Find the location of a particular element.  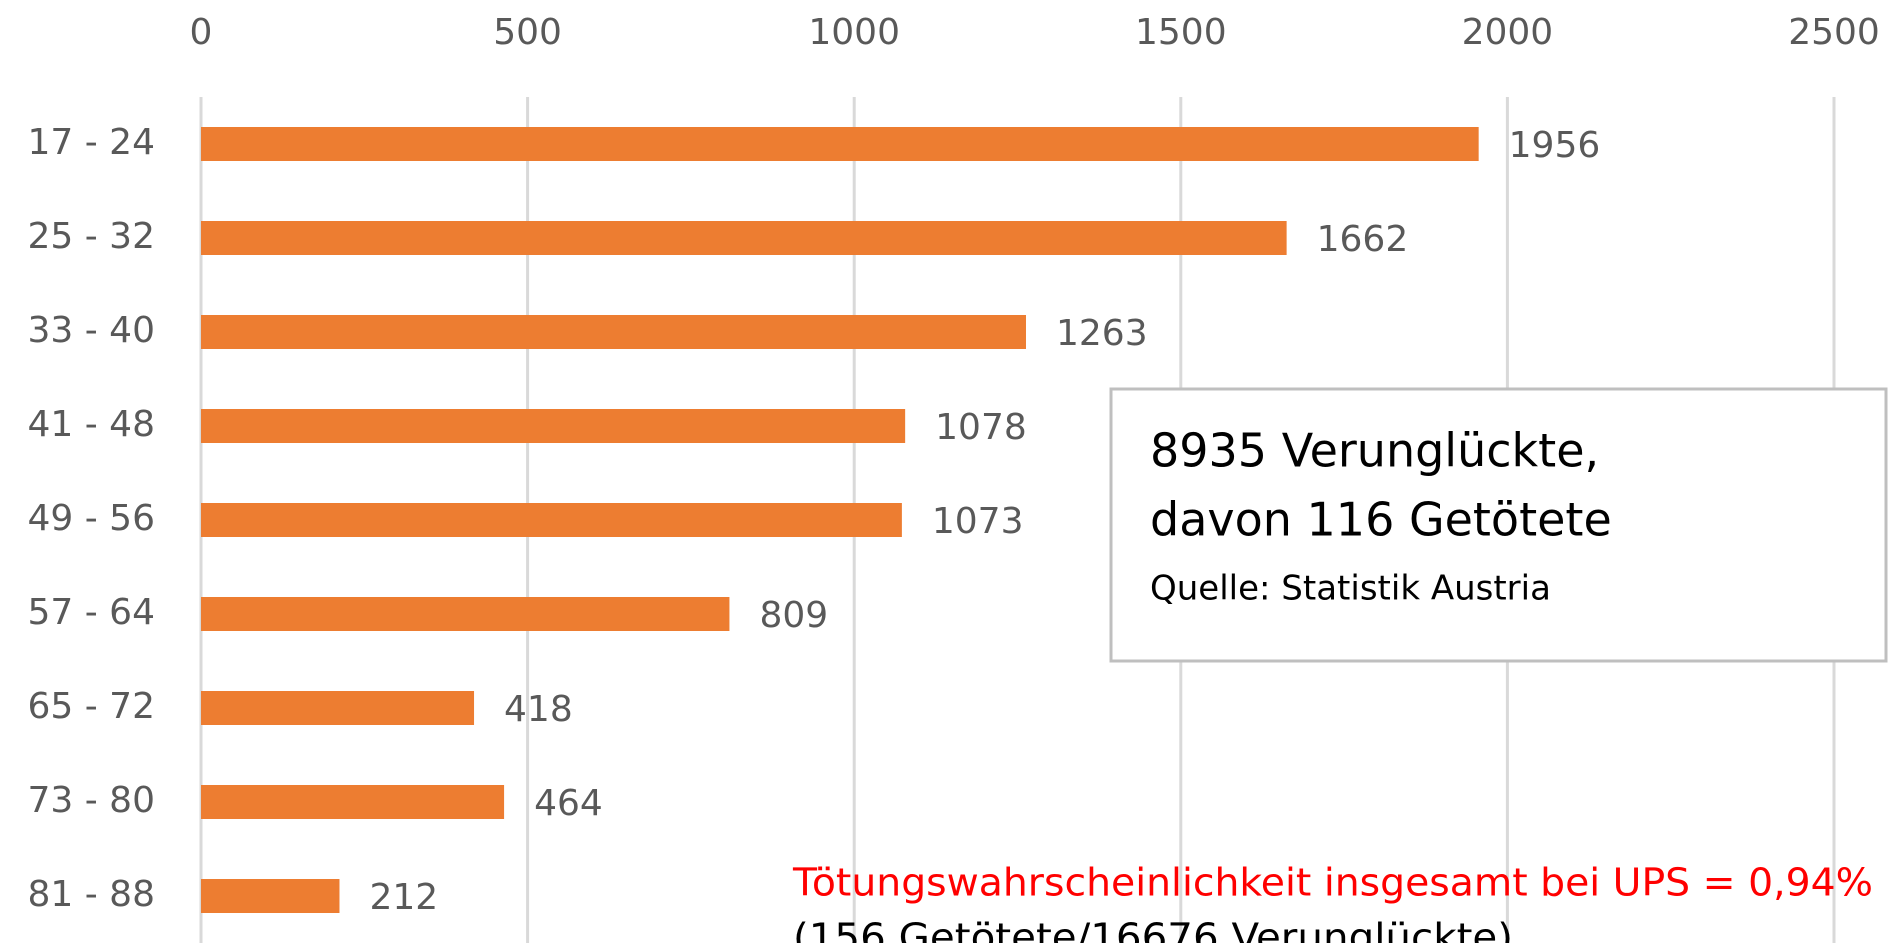

data-label: 212 is located at coordinates (403, 897).